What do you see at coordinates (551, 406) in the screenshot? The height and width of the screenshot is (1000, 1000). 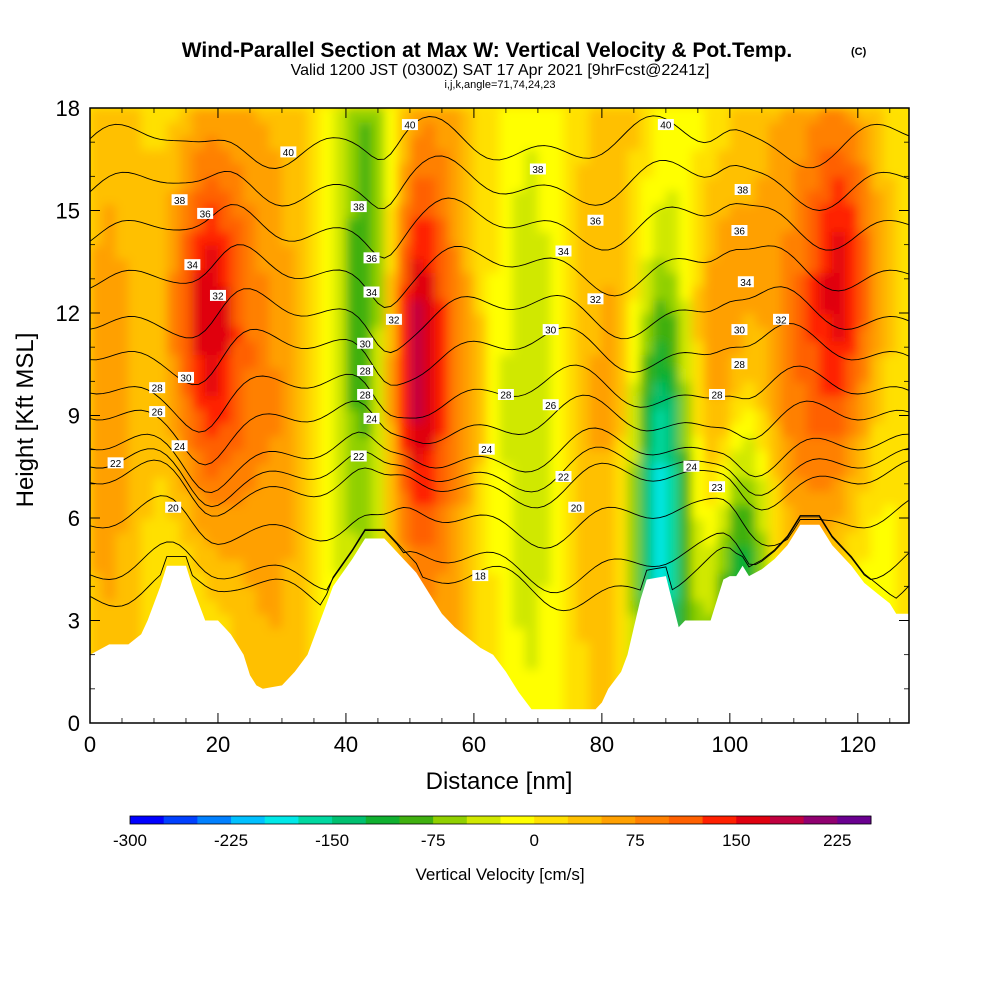 I see `contour-label-text: 26` at bounding box center [551, 406].